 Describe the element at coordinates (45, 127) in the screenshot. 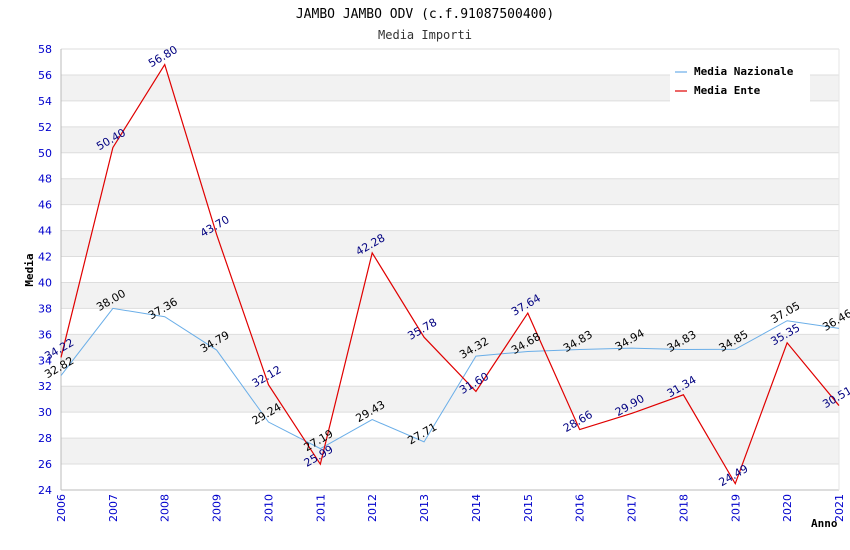

I see `y-tick-label: 52` at that location.